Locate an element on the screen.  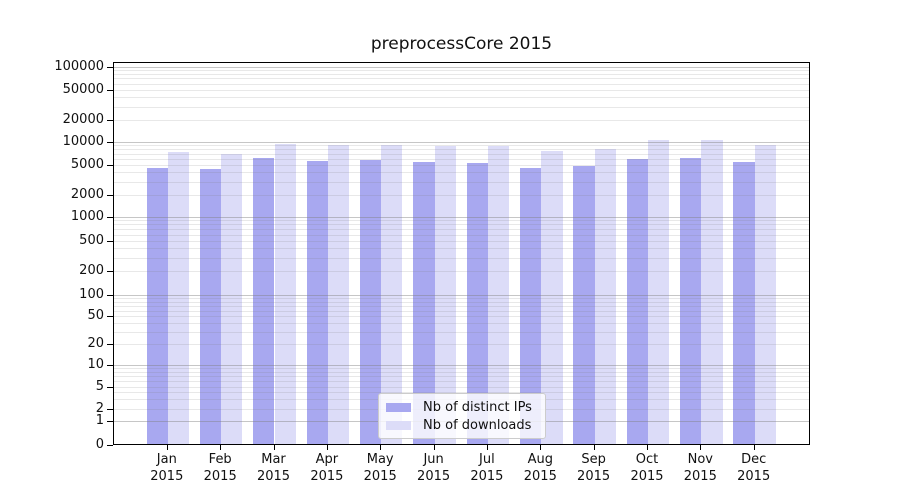
bar-distinct-ips-oct is located at coordinates (637, 301).